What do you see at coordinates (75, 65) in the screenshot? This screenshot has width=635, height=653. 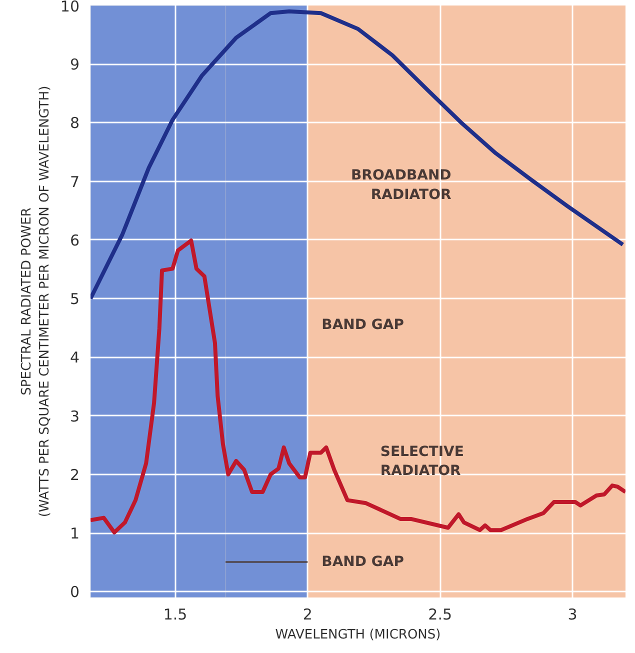 I see `y-tick-label: 9` at bounding box center [75, 65].